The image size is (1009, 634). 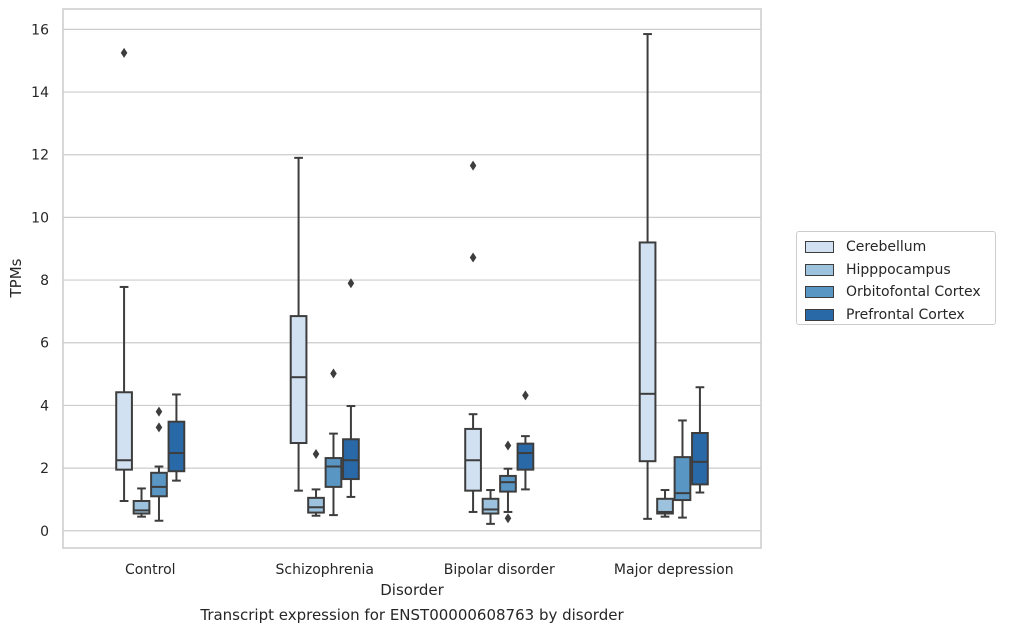 I want to click on y-tick-label-12: 12, so click(x=40, y=156).